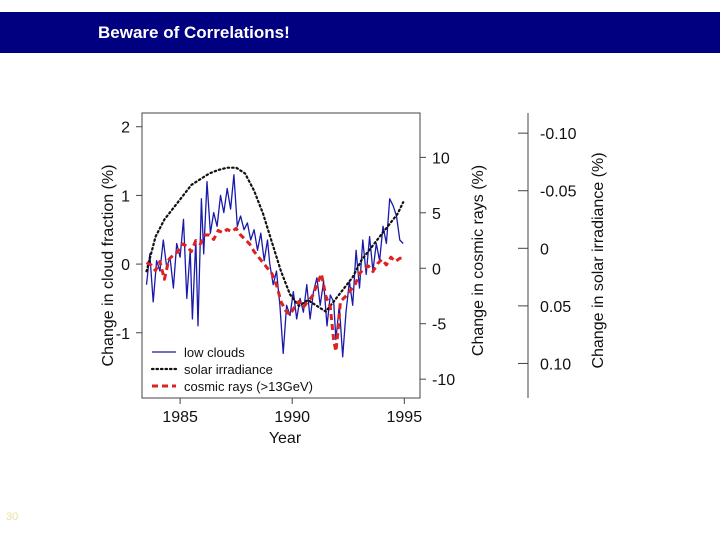 The image size is (720, 540). What do you see at coordinates (439, 325) in the screenshot?
I see `right-tick-label-3: -5` at bounding box center [439, 325].